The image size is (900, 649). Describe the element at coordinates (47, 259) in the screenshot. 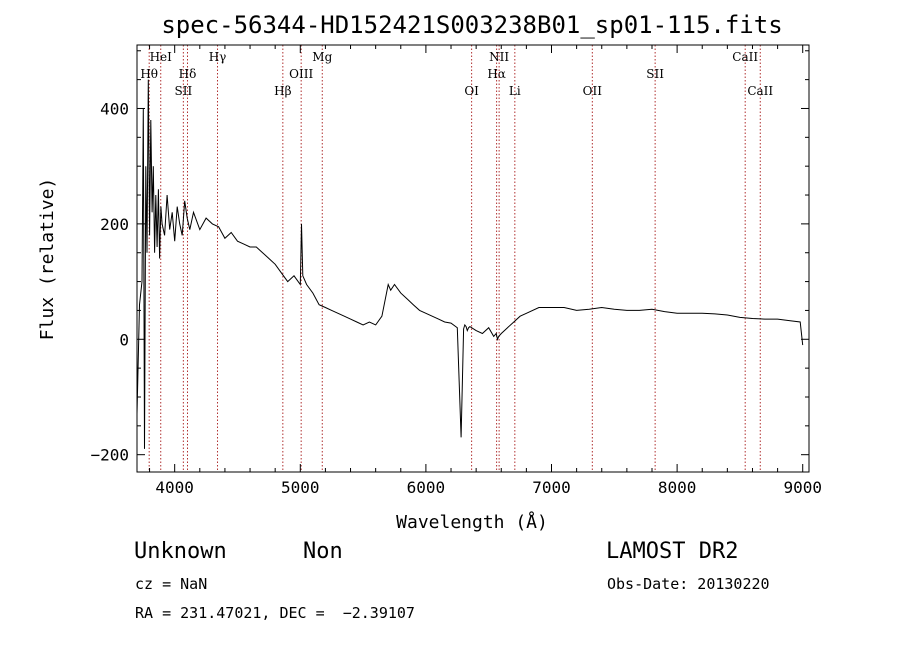

I see `y-axis-label: Flux (relative)` at that location.